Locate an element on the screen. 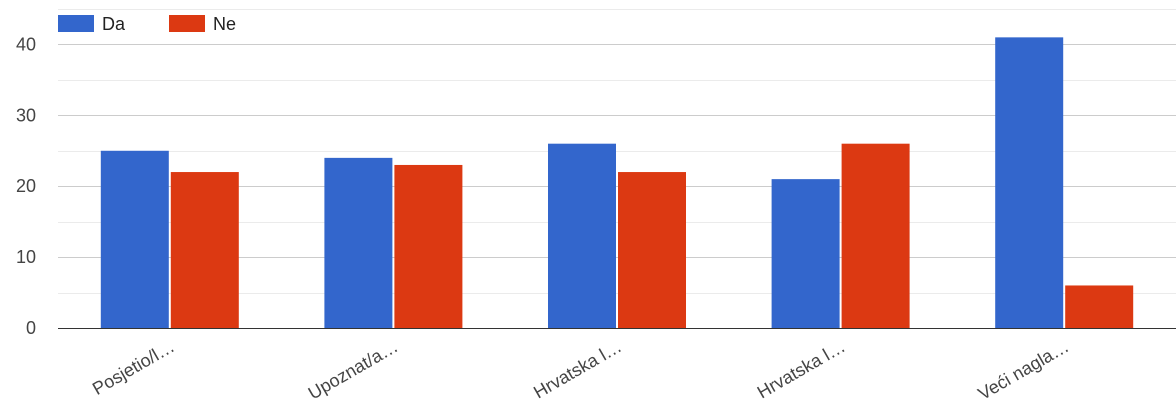 The image size is (1176, 408). legend-item-ne: Ne is located at coordinates (202, 24).